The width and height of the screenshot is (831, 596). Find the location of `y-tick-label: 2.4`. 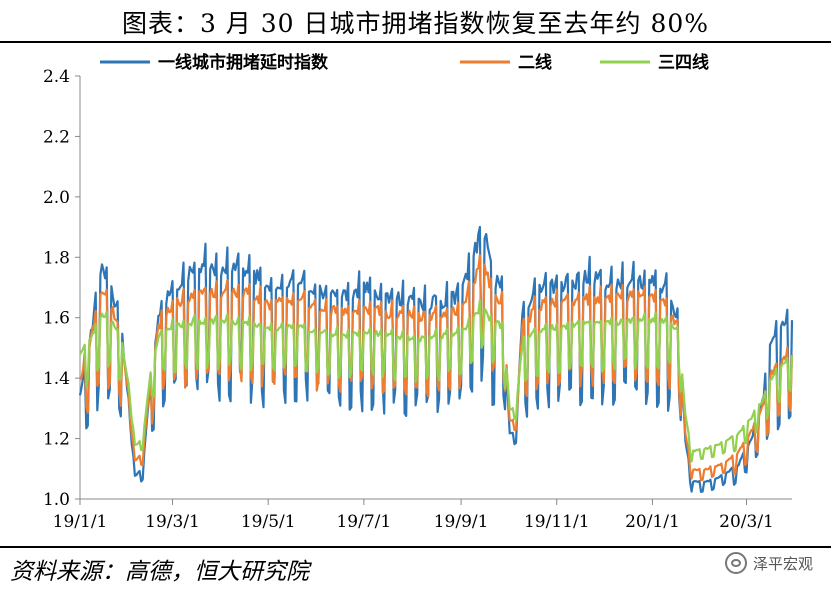

y-tick-label: 2.4 is located at coordinates (56, 77).